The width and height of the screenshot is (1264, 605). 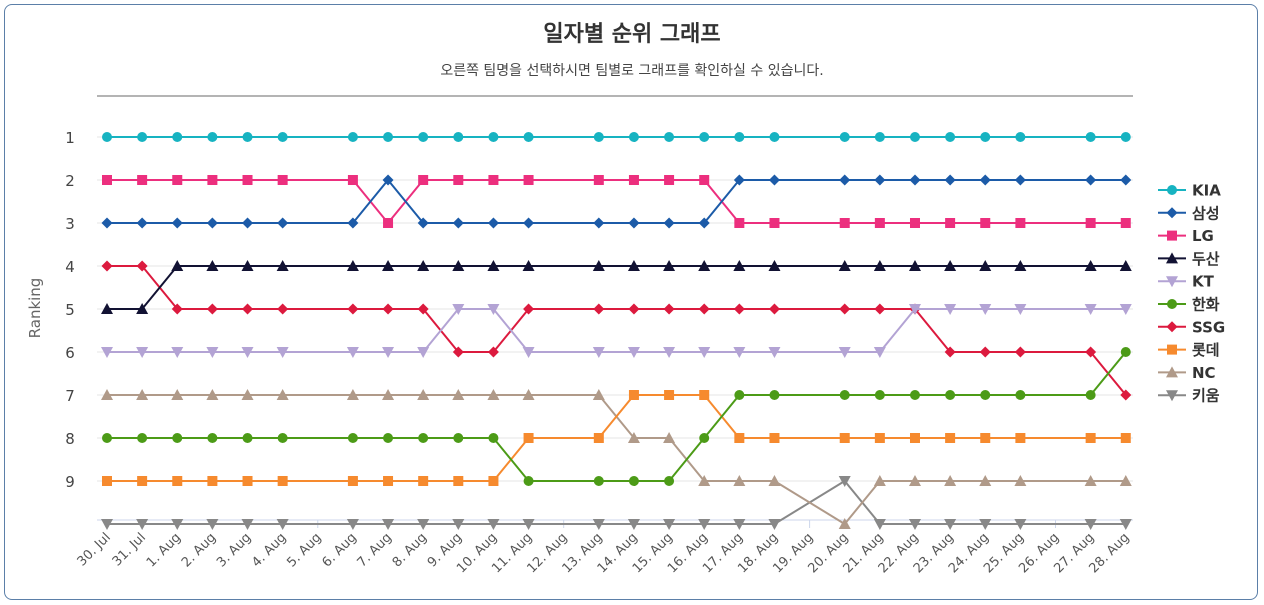 I want to click on legend: KIA 삼성 LG 두산 KT 한화 SSG 롯데 NC 키움, so click(x=1191, y=293).